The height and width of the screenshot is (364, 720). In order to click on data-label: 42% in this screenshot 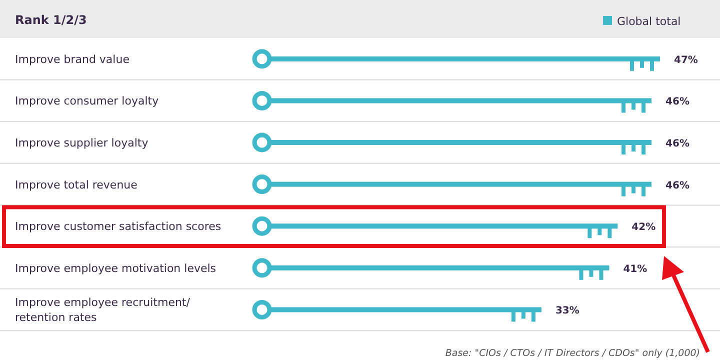, I will do `click(644, 228)`.